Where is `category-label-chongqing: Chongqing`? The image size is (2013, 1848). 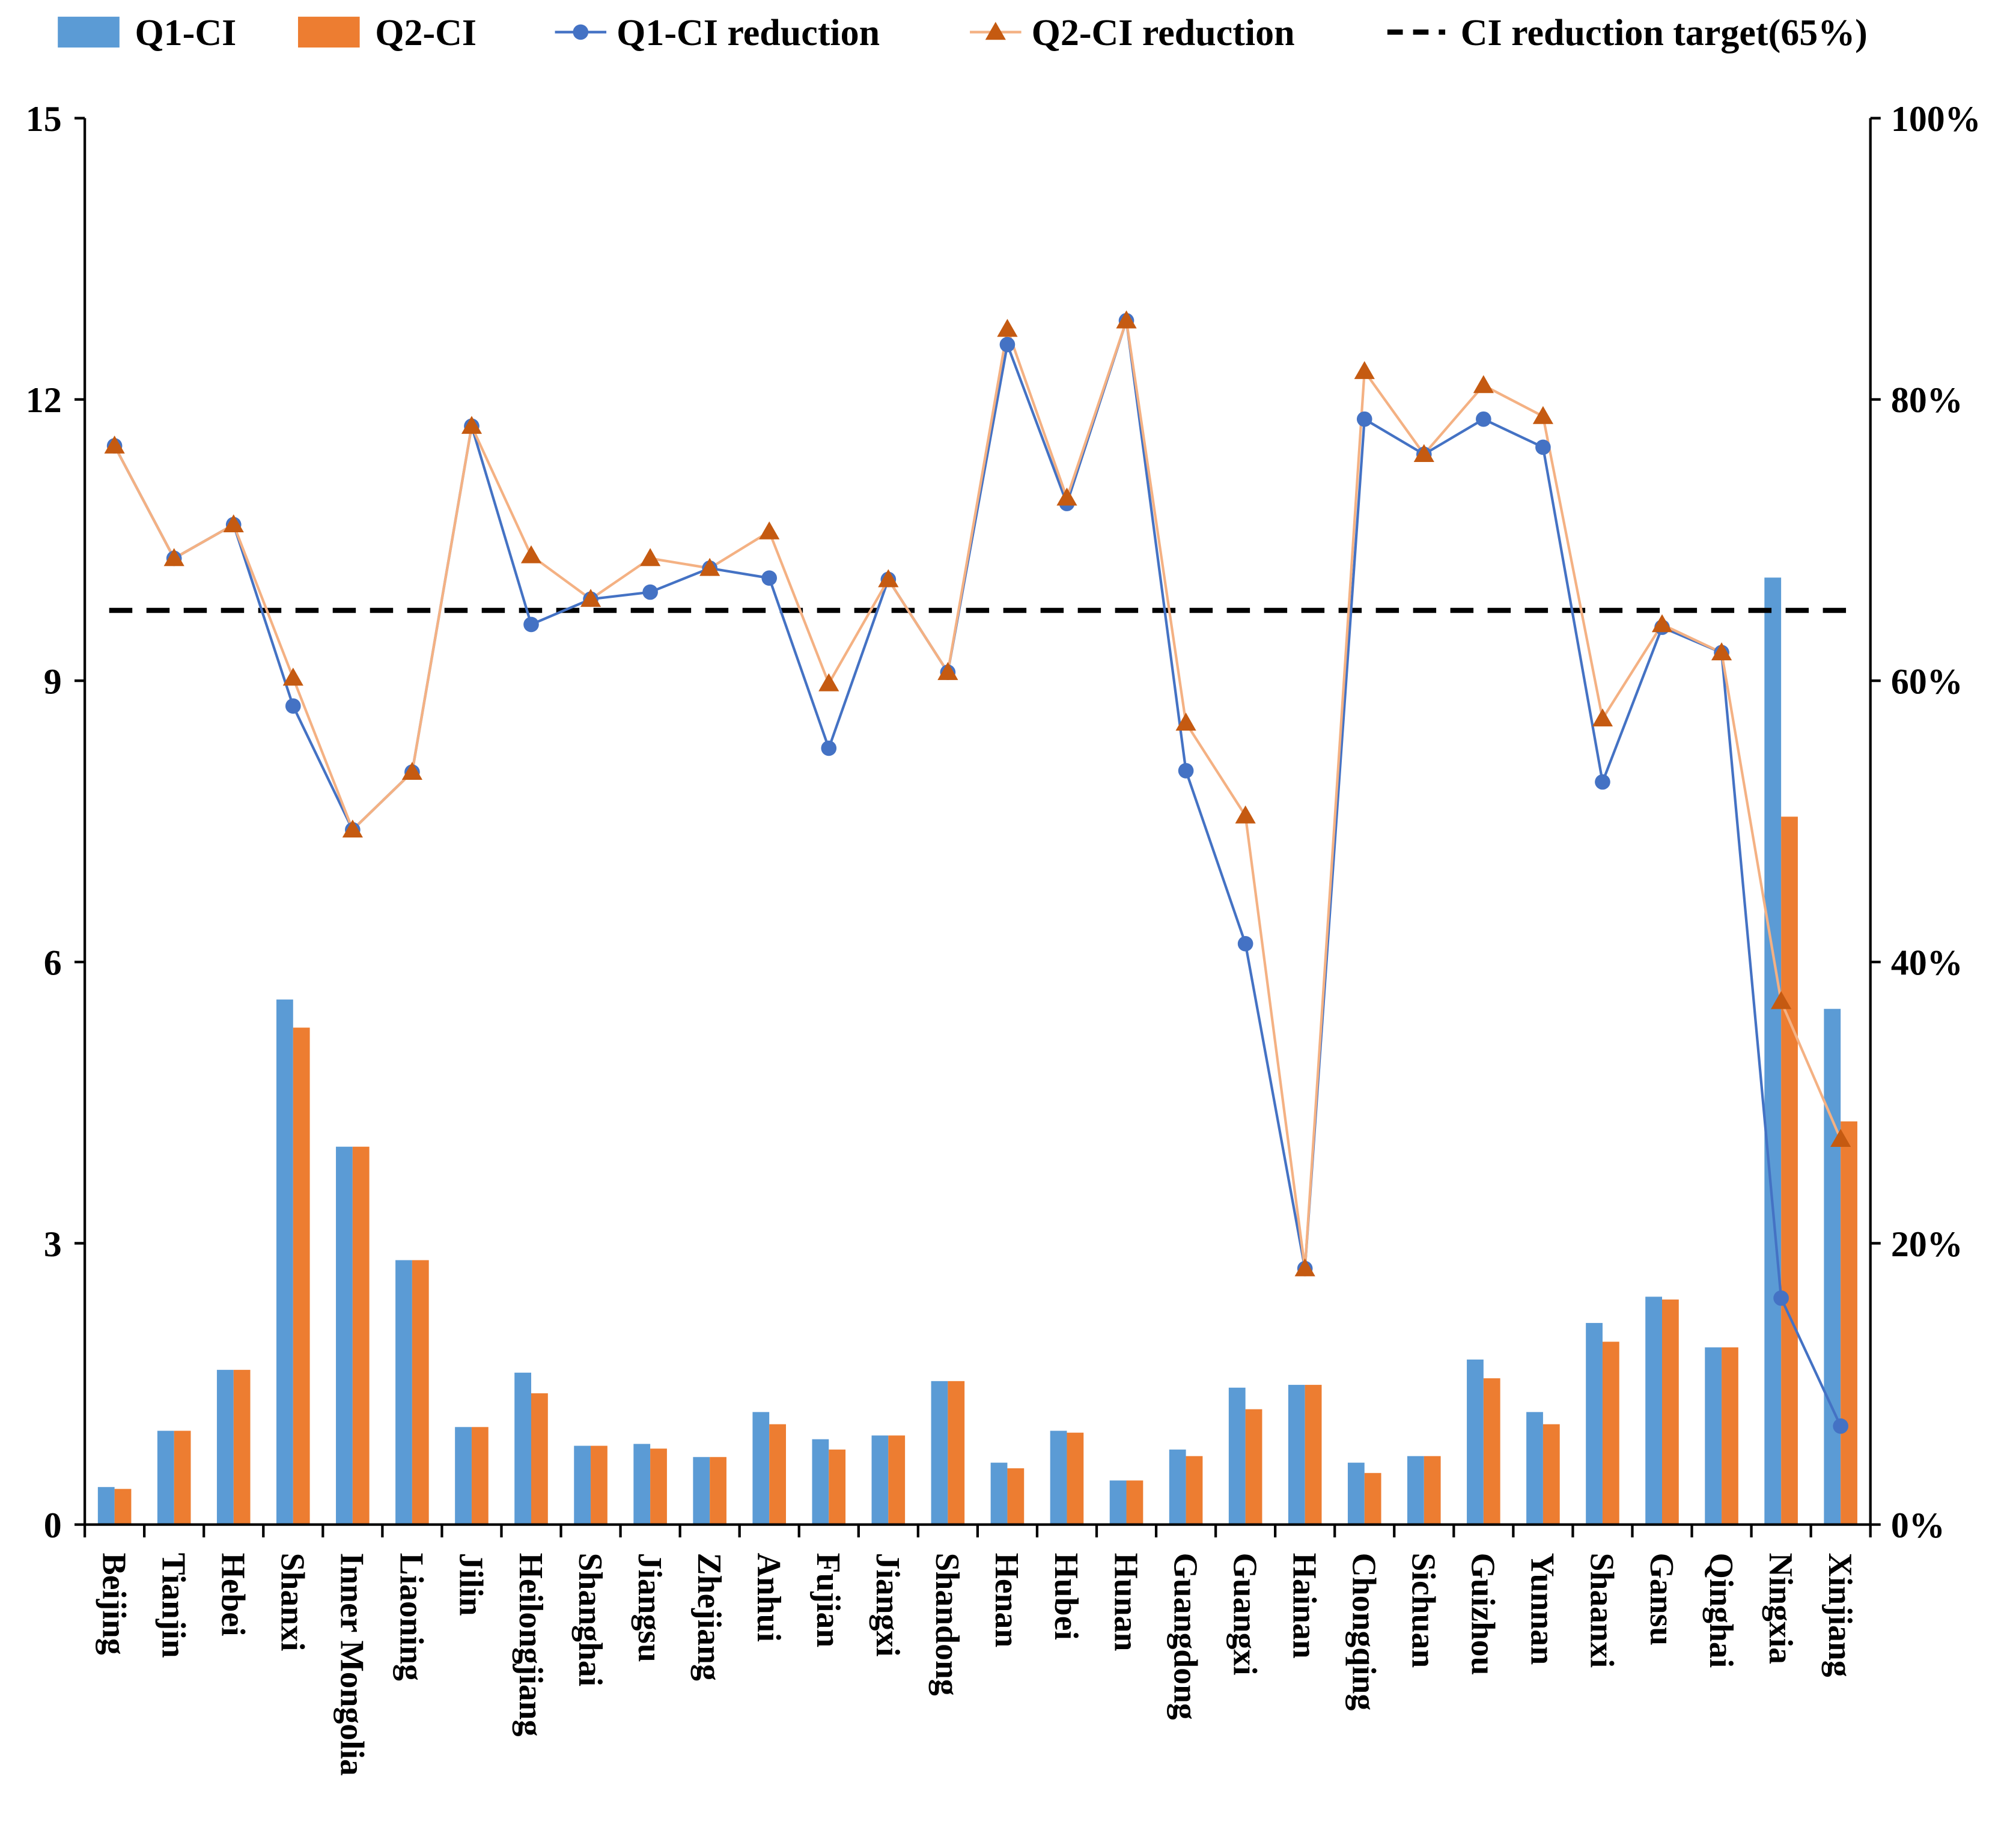 category-label-chongqing: Chongqing is located at coordinates (1364, 1632).